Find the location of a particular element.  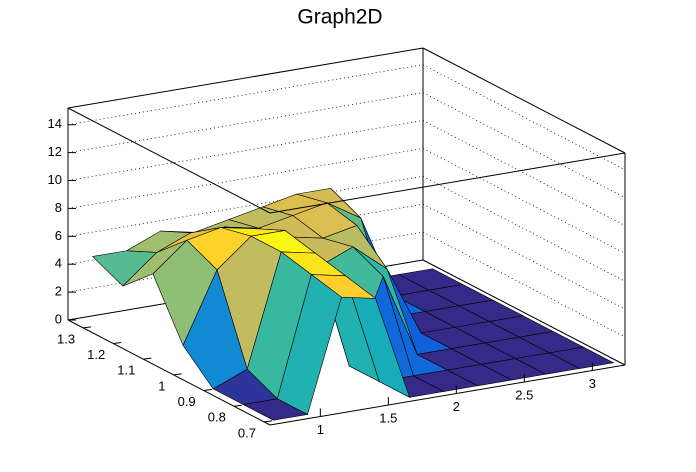

y-tick-label: 1.2 is located at coordinates (96, 354).